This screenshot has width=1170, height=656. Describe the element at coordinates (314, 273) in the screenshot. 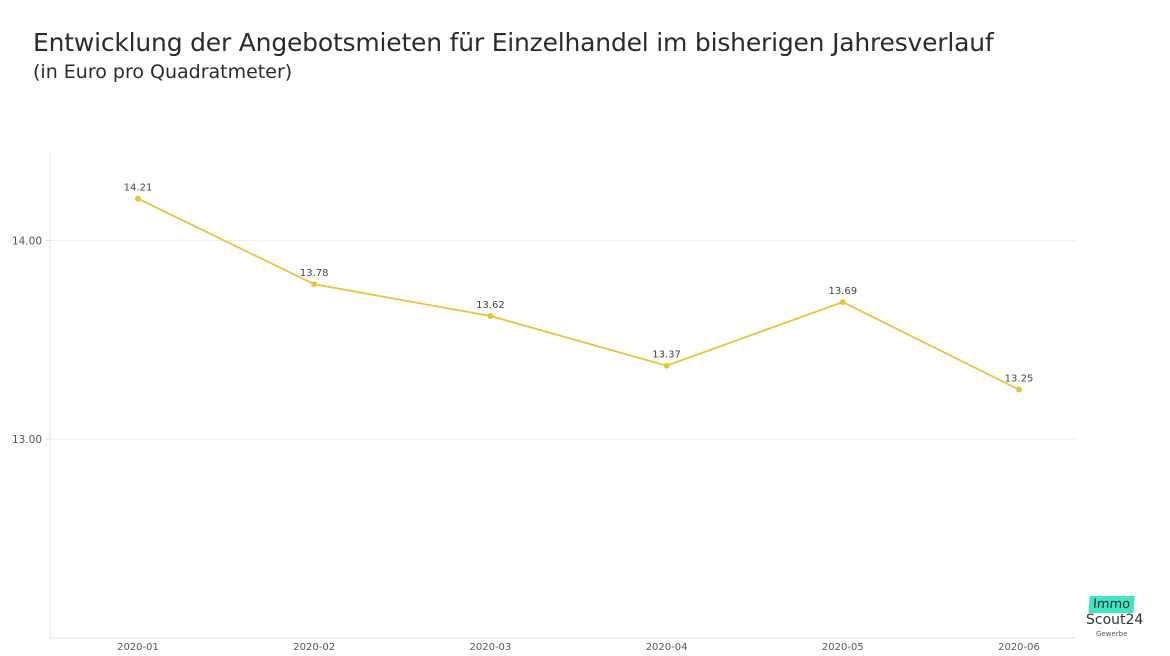

I see `data-label: 13.78` at that location.